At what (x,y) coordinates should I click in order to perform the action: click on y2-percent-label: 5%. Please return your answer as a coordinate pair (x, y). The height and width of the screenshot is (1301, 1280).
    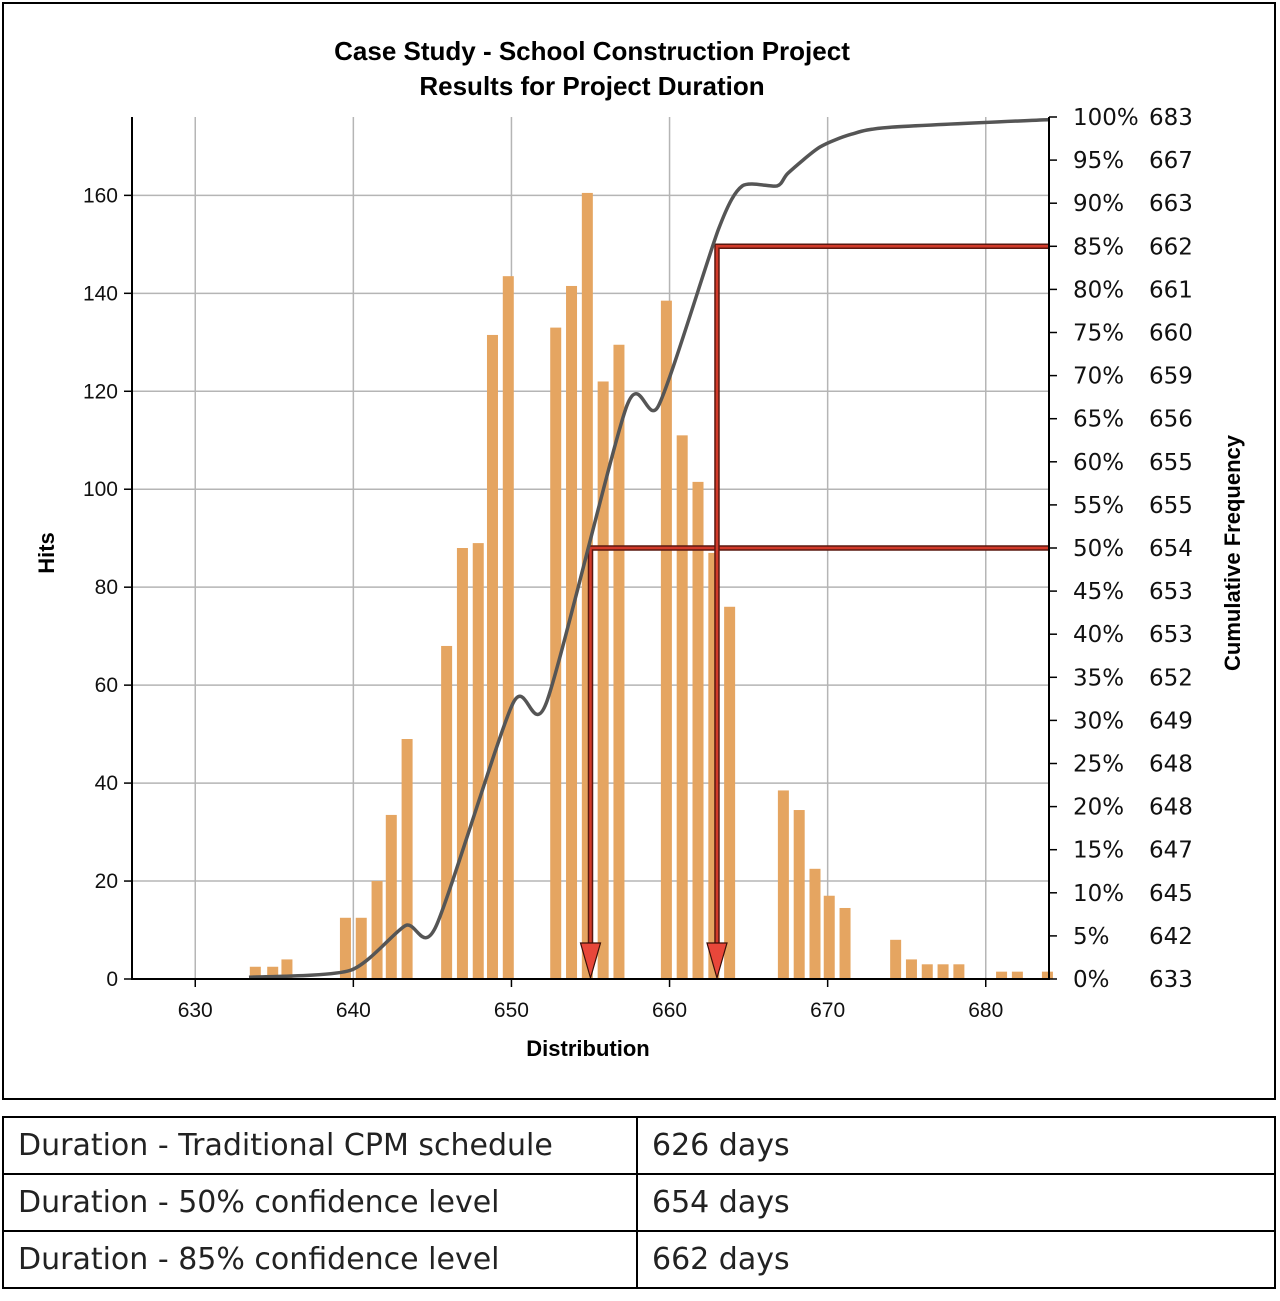
    Looking at the image, I should click on (1091, 937).